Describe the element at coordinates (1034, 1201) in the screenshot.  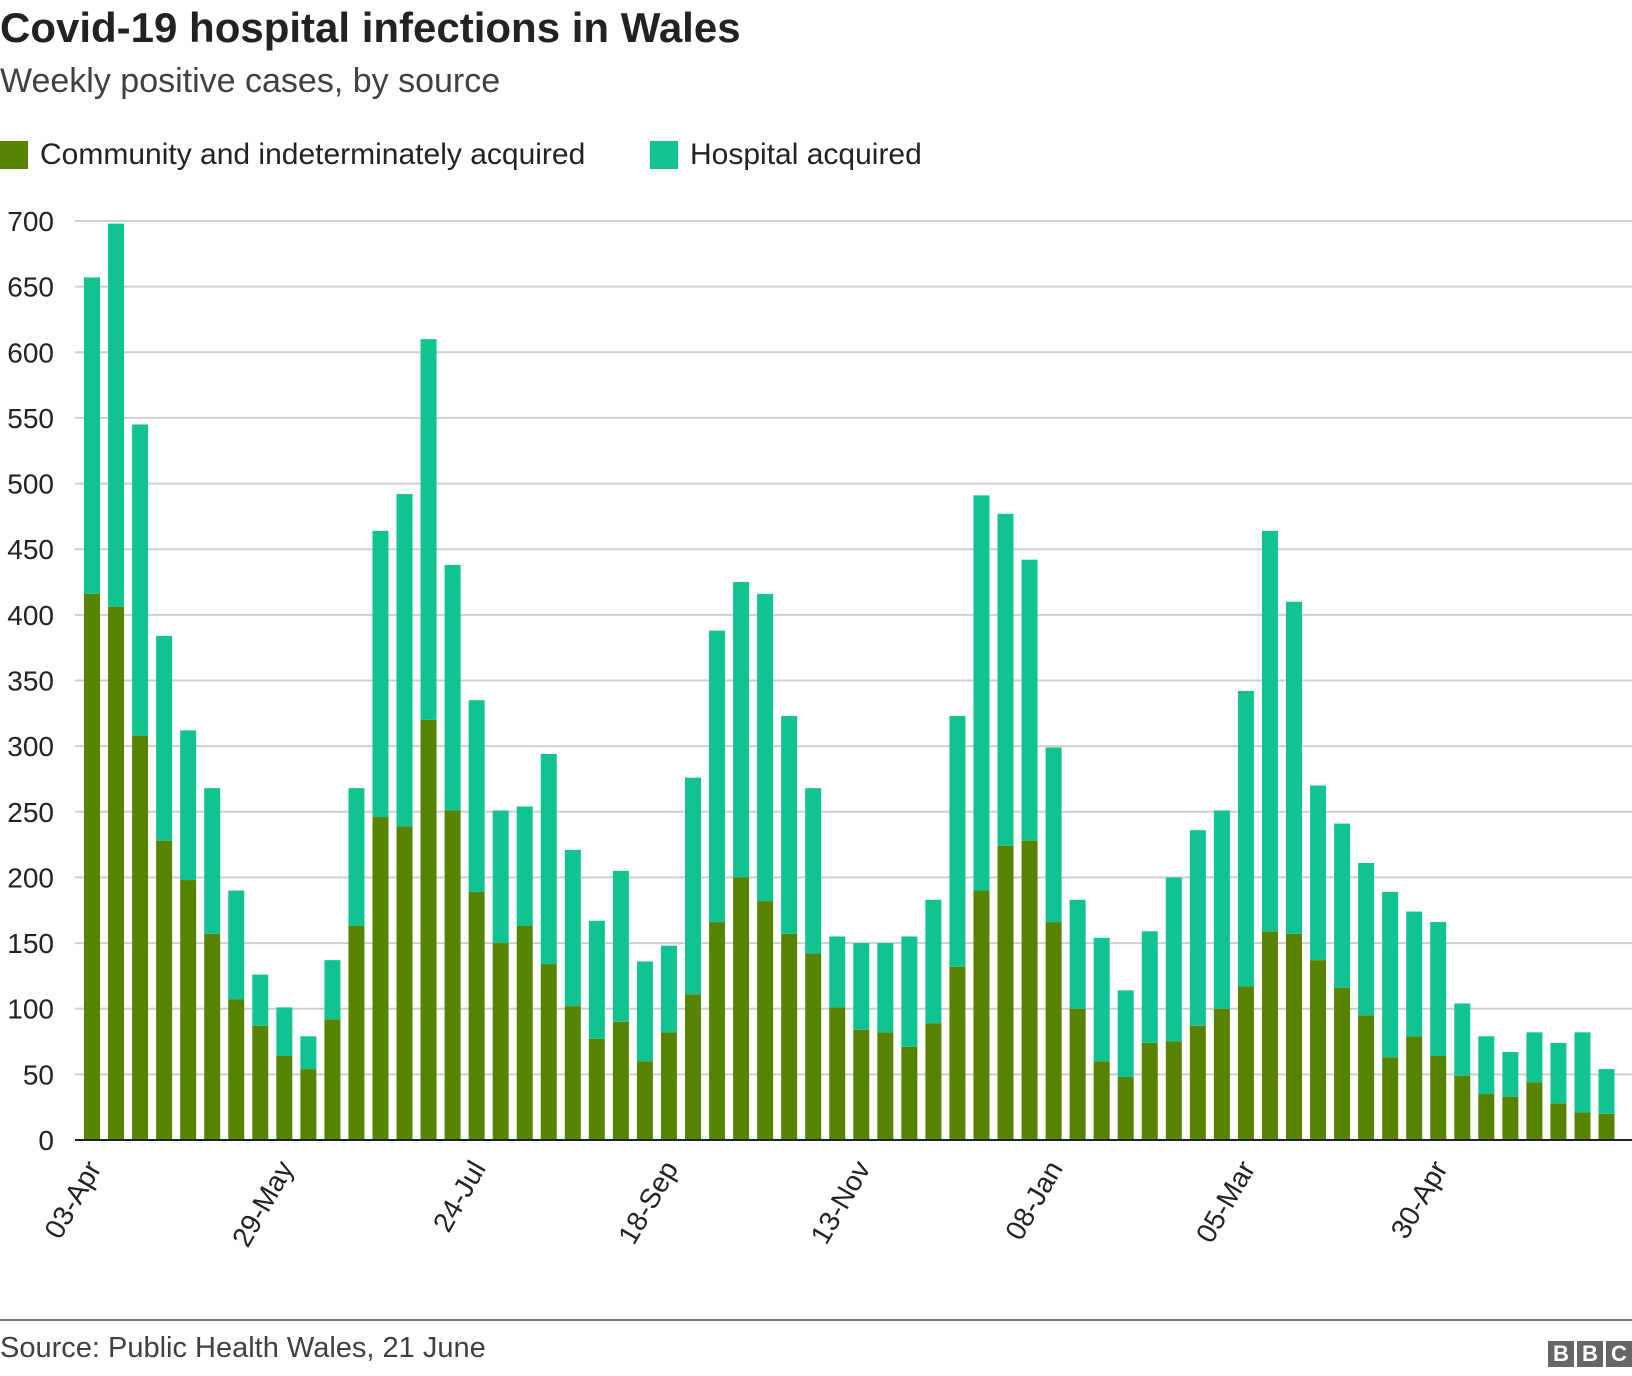
I see `x-tick-label: 08-Jan` at that location.